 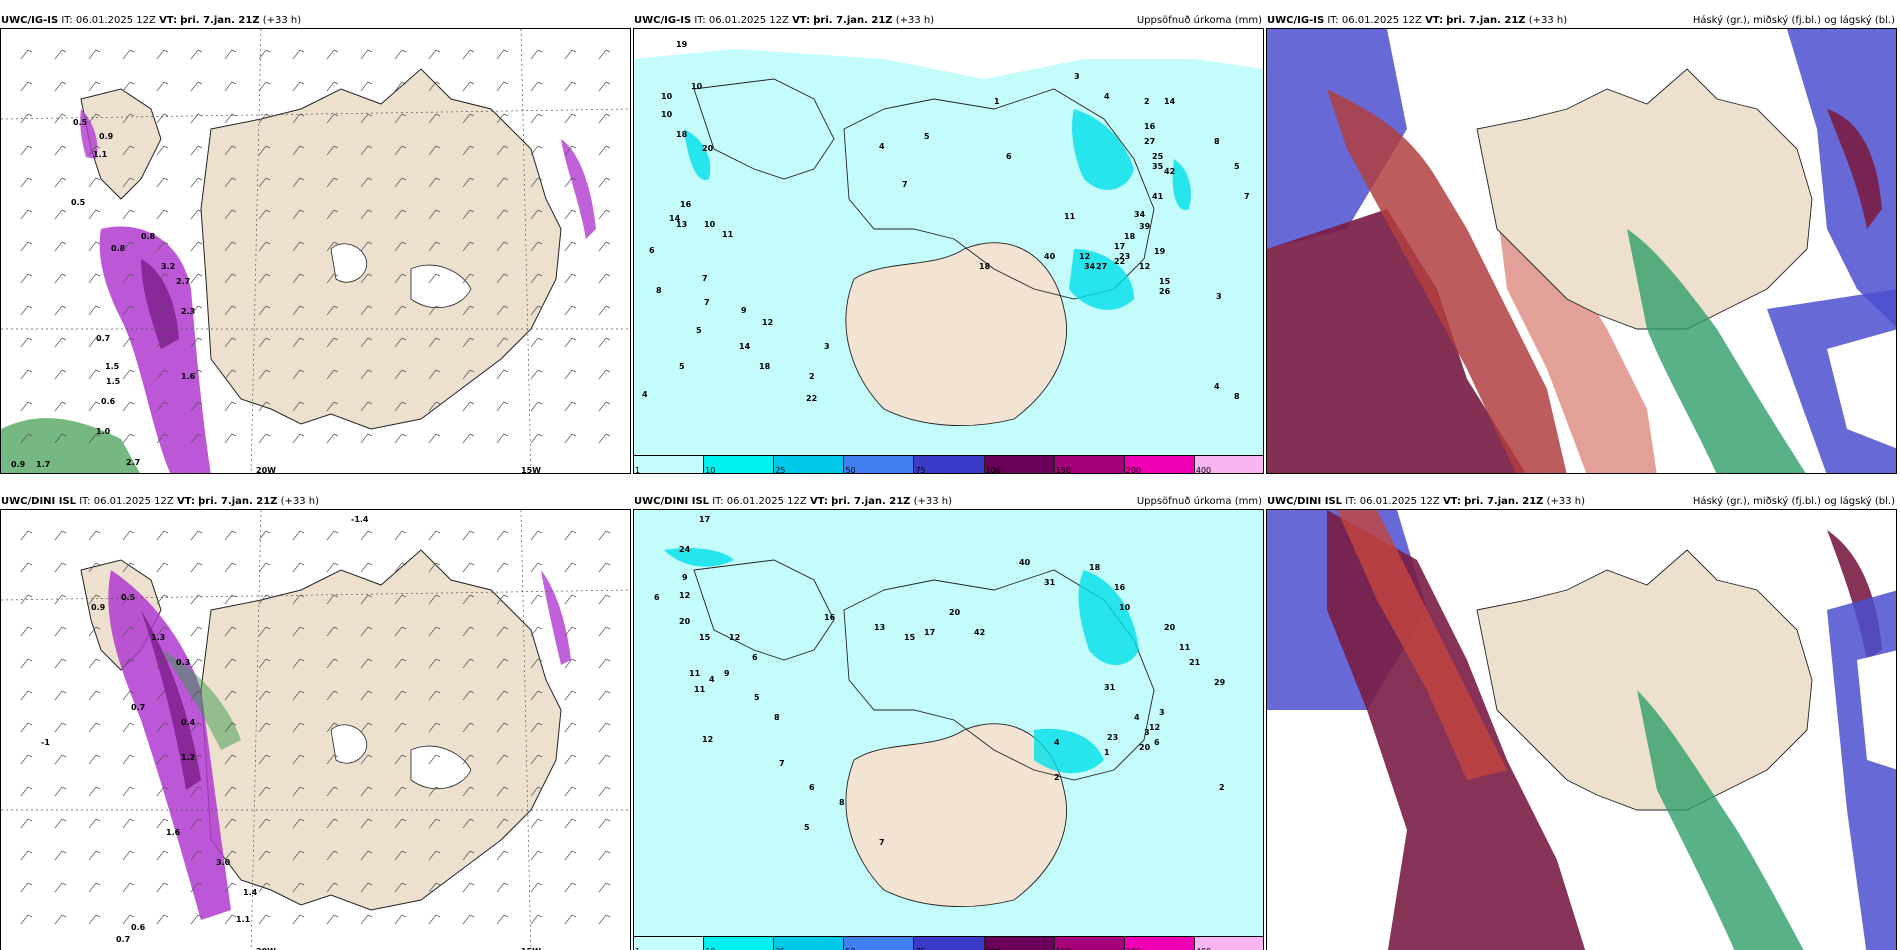 What do you see at coordinates (98, 607) in the screenshot?
I see `icing-value: 0.9` at bounding box center [98, 607].